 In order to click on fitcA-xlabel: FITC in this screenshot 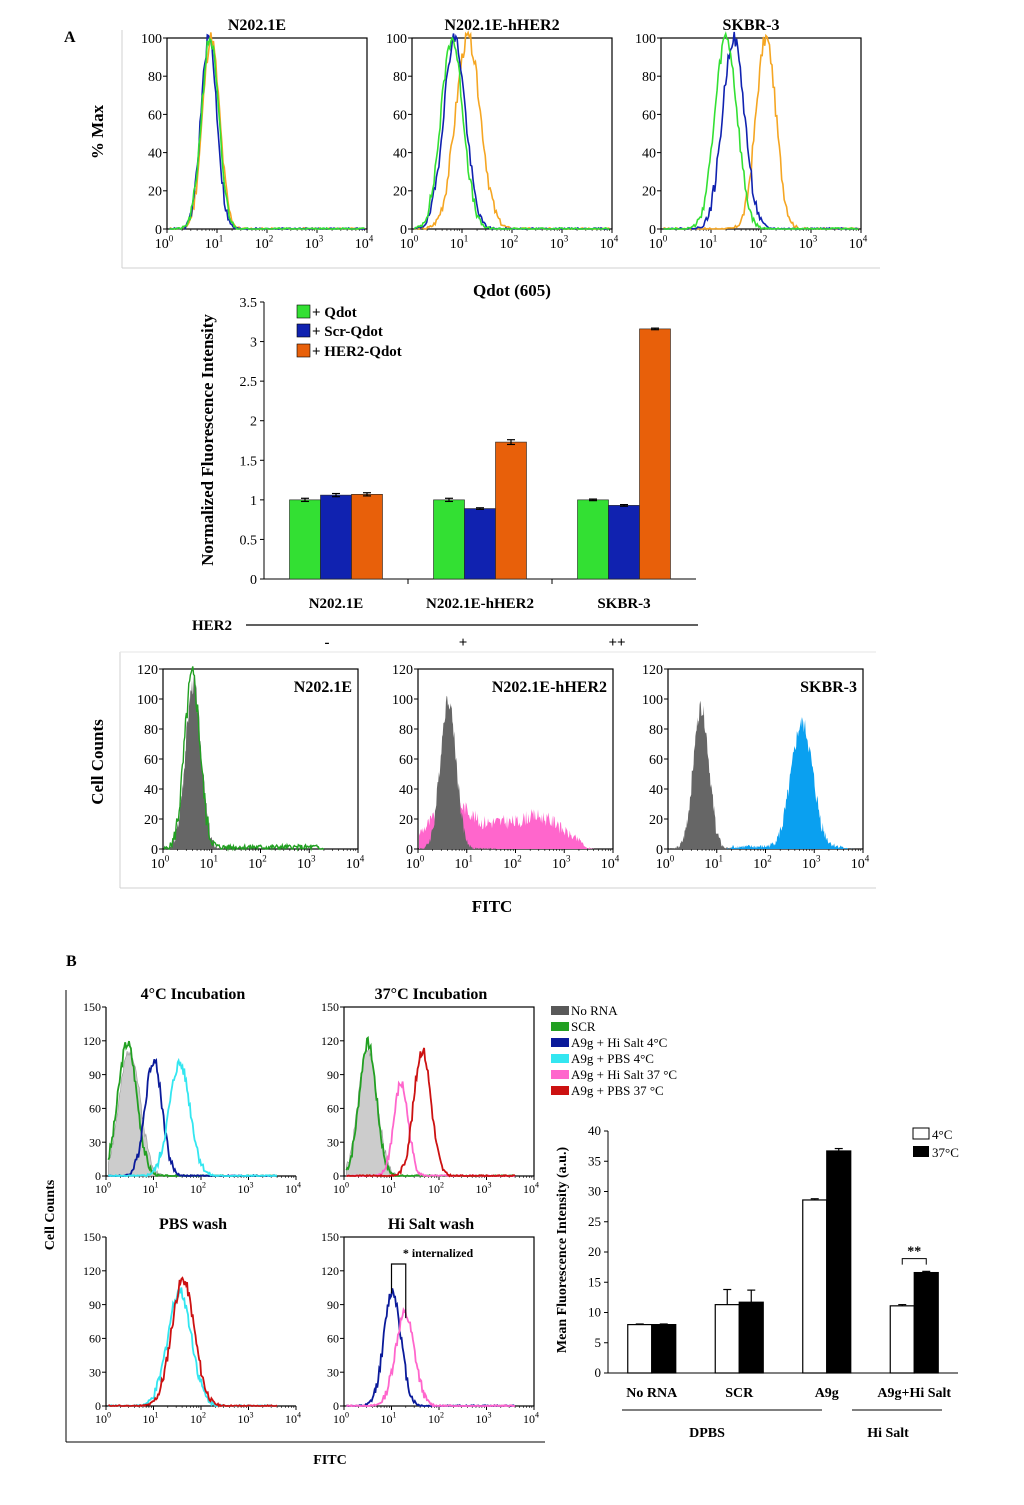, I will do `click(492, 906)`.